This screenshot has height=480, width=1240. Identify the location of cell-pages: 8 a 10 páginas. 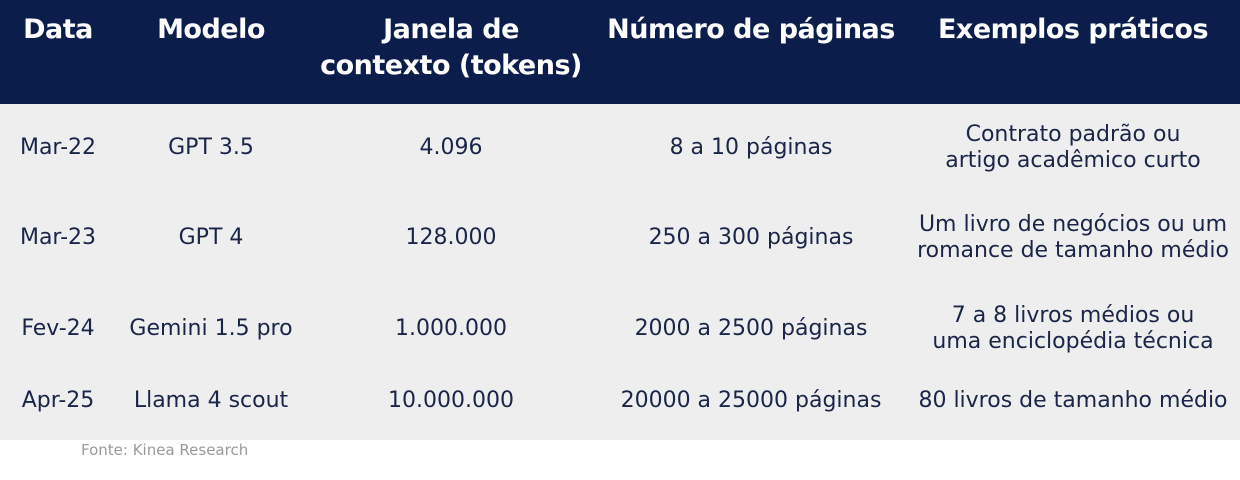
(751, 147).